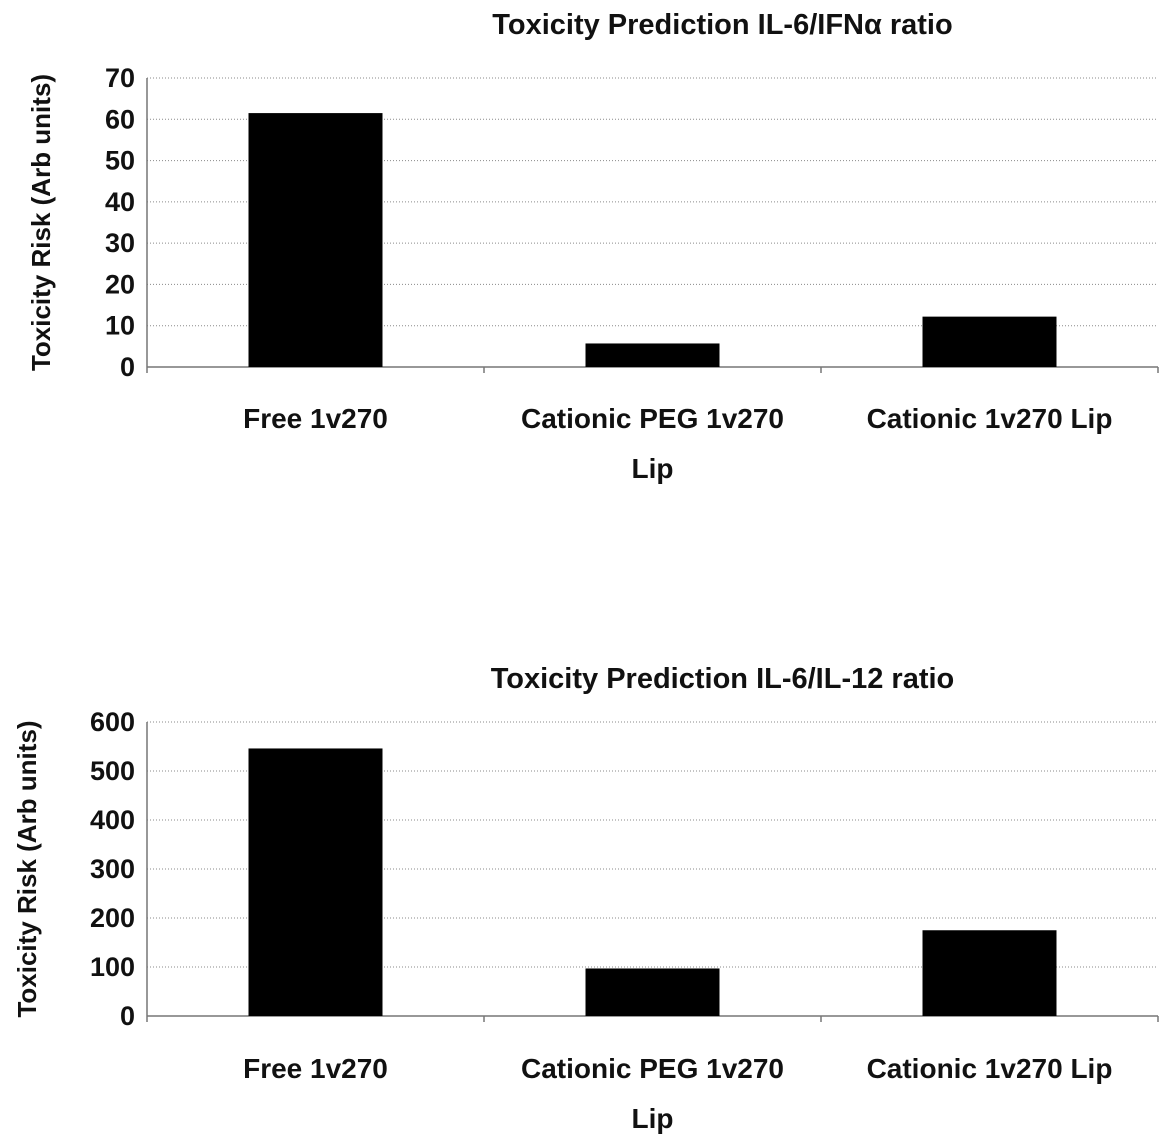 The width and height of the screenshot is (1165, 1137). Describe the element at coordinates (112, 918) in the screenshot. I see `y-tick-label: 200` at that location.